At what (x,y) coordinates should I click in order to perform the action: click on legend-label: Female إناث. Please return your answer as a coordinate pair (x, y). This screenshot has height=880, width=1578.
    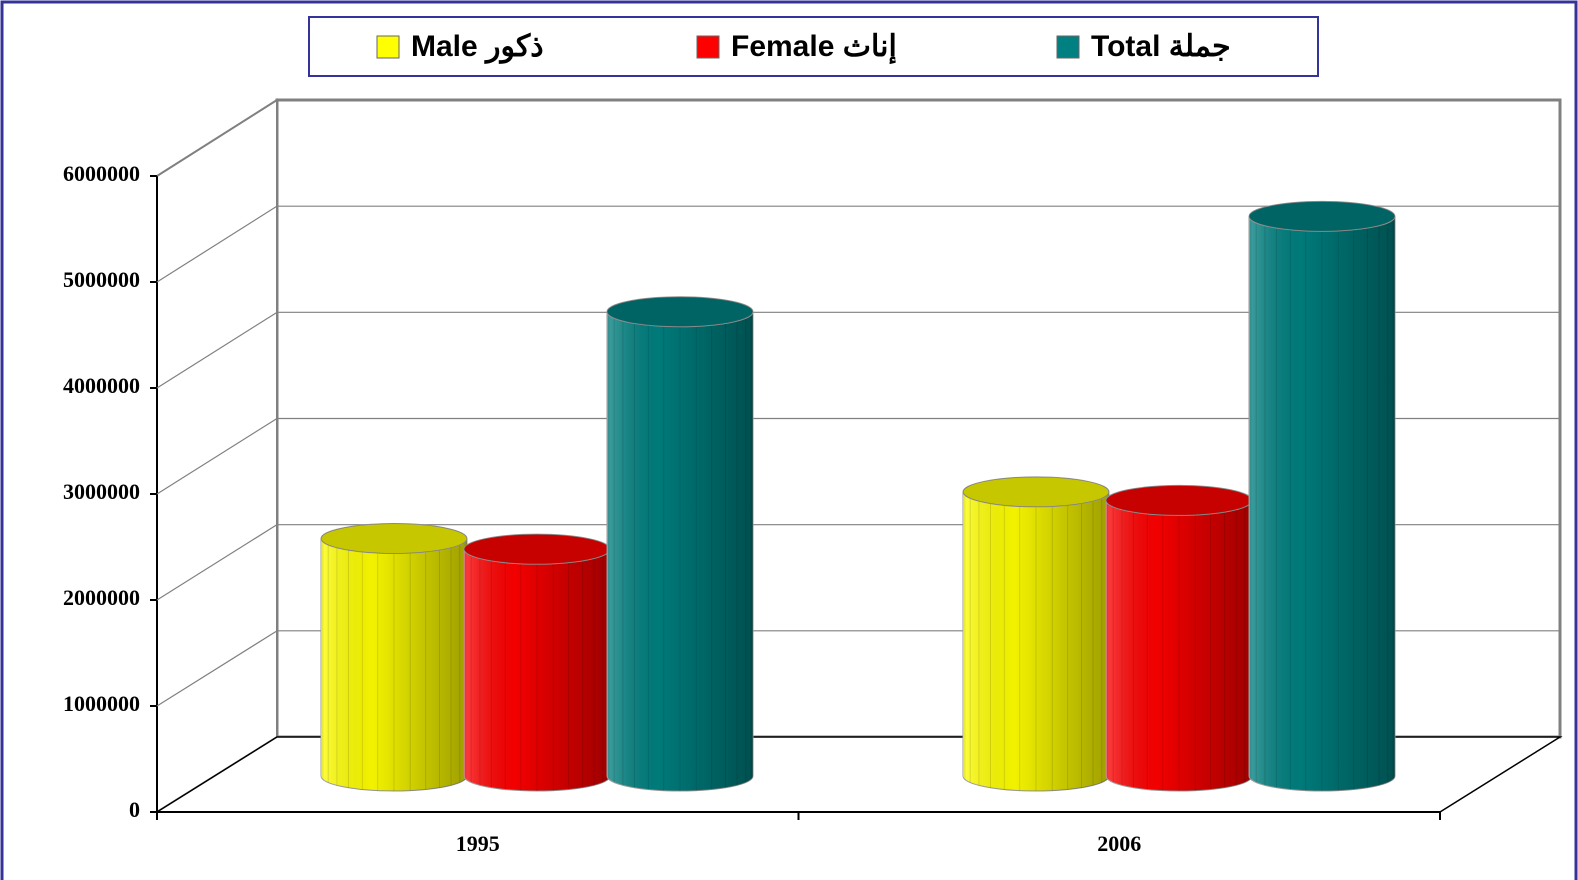
    Looking at the image, I should click on (814, 47).